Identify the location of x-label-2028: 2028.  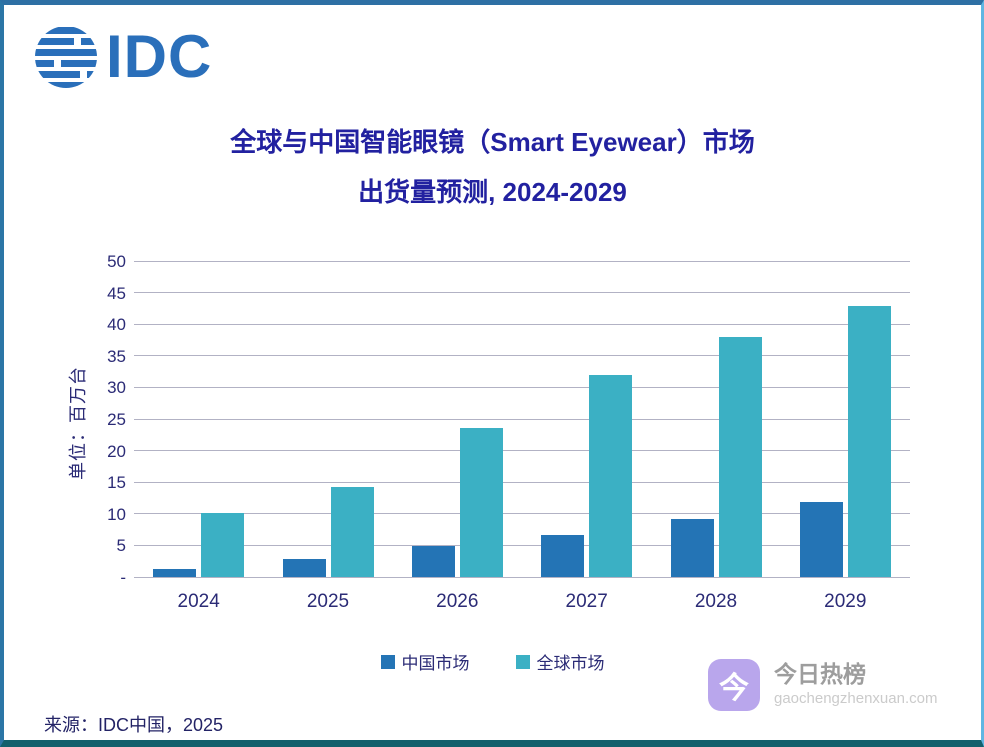
(716, 601).